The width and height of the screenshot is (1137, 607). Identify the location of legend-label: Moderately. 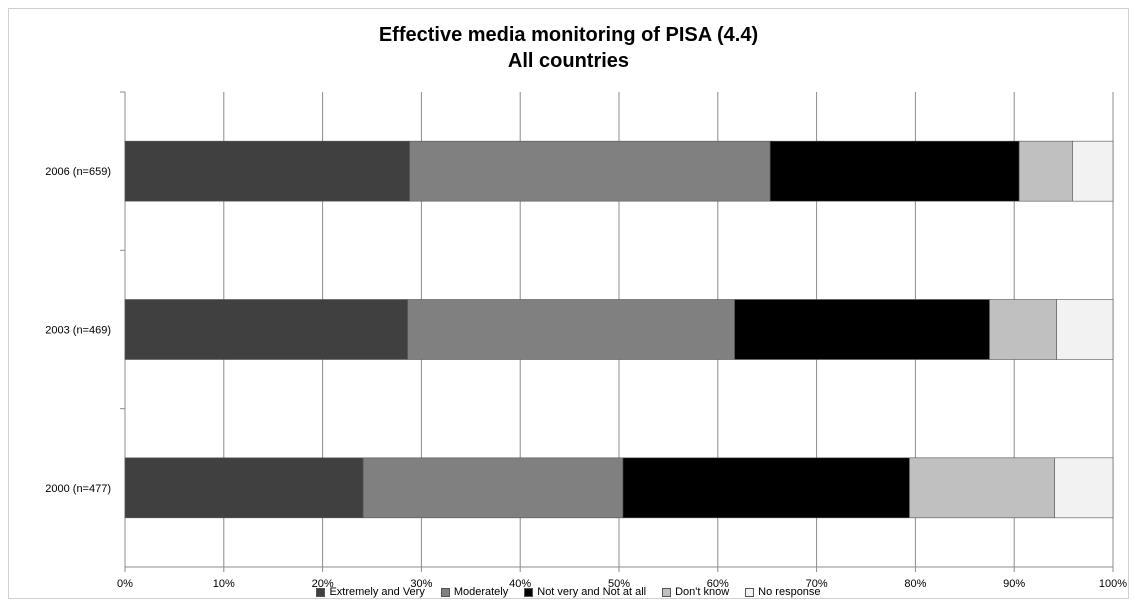
(481, 592).